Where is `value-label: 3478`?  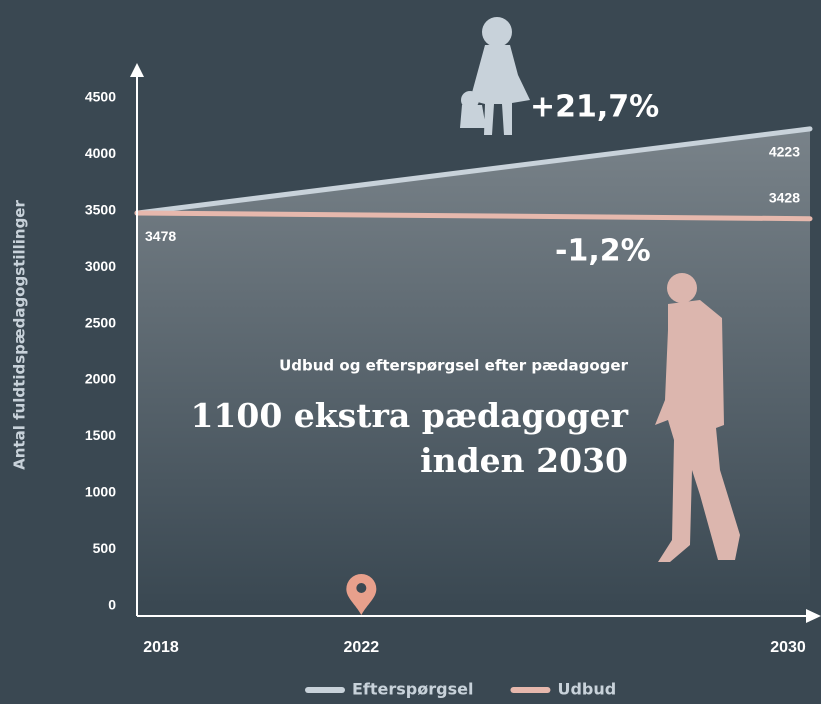 value-label: 3478 is located at coordinates (160, 236).